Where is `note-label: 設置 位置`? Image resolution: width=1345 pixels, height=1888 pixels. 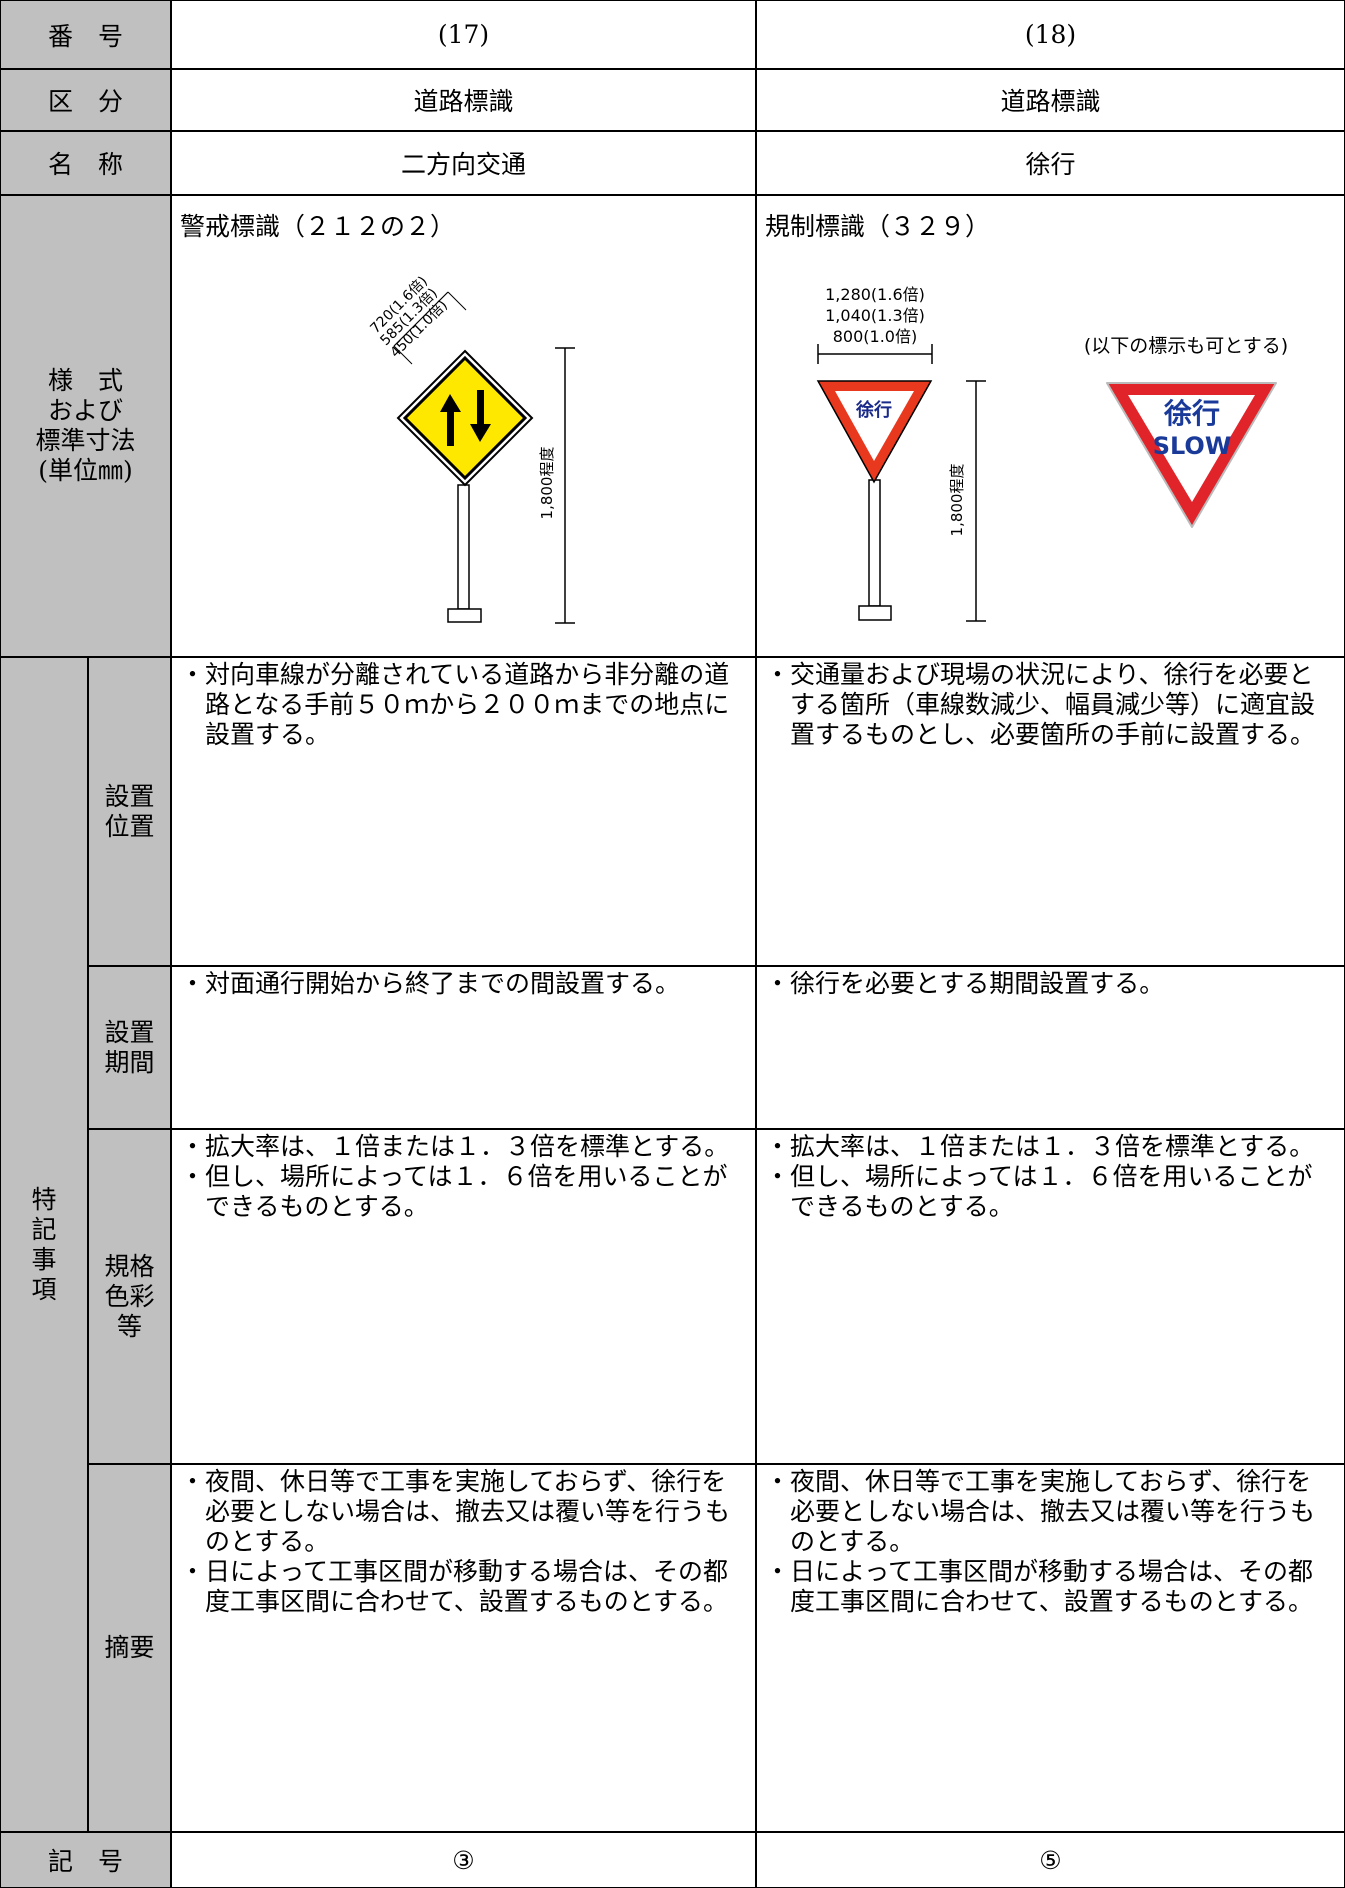 note-label: 設置 位置 is located at coordinates (129, 811).